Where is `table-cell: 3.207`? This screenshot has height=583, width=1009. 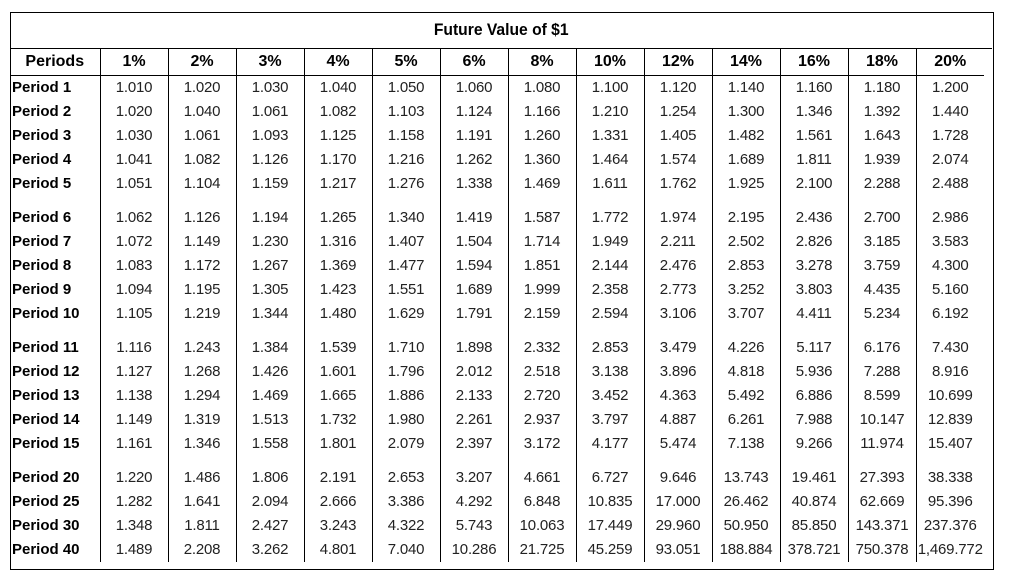
table-cell: 3.207 is located at coordinates (473, 478).